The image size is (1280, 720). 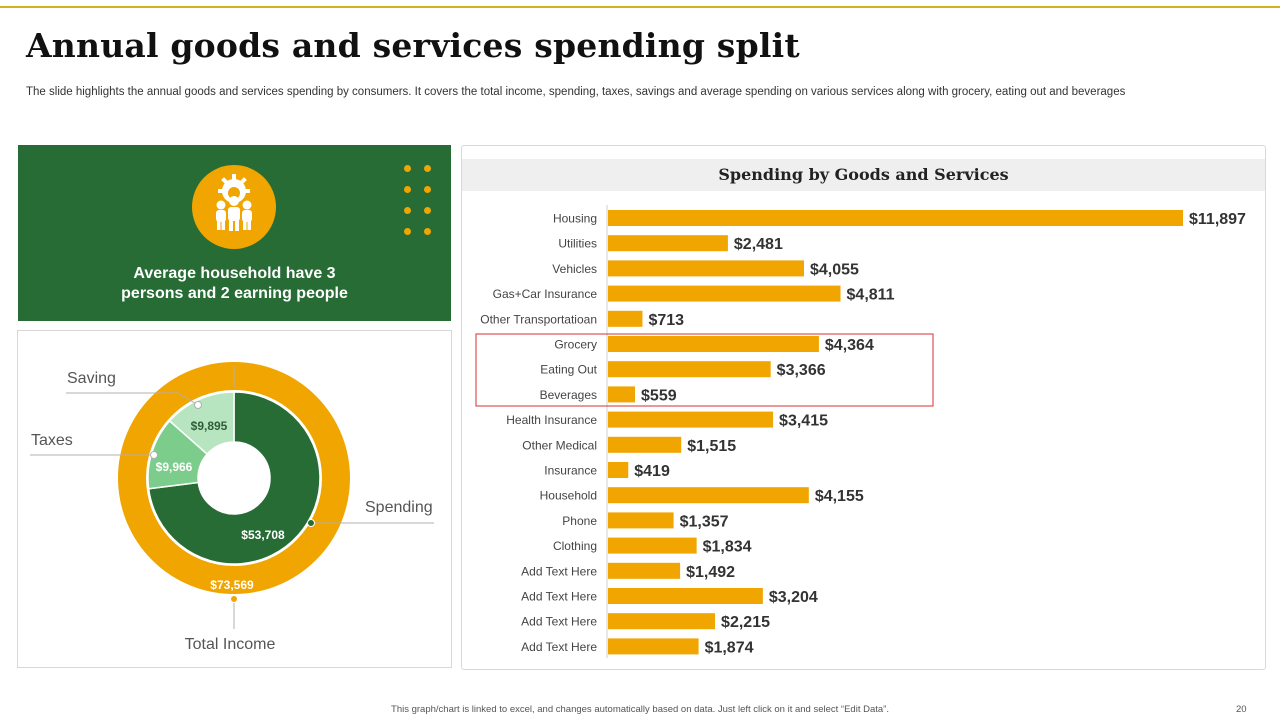 I want to click on value-spending: $53,708, so click(x=263, y=535).